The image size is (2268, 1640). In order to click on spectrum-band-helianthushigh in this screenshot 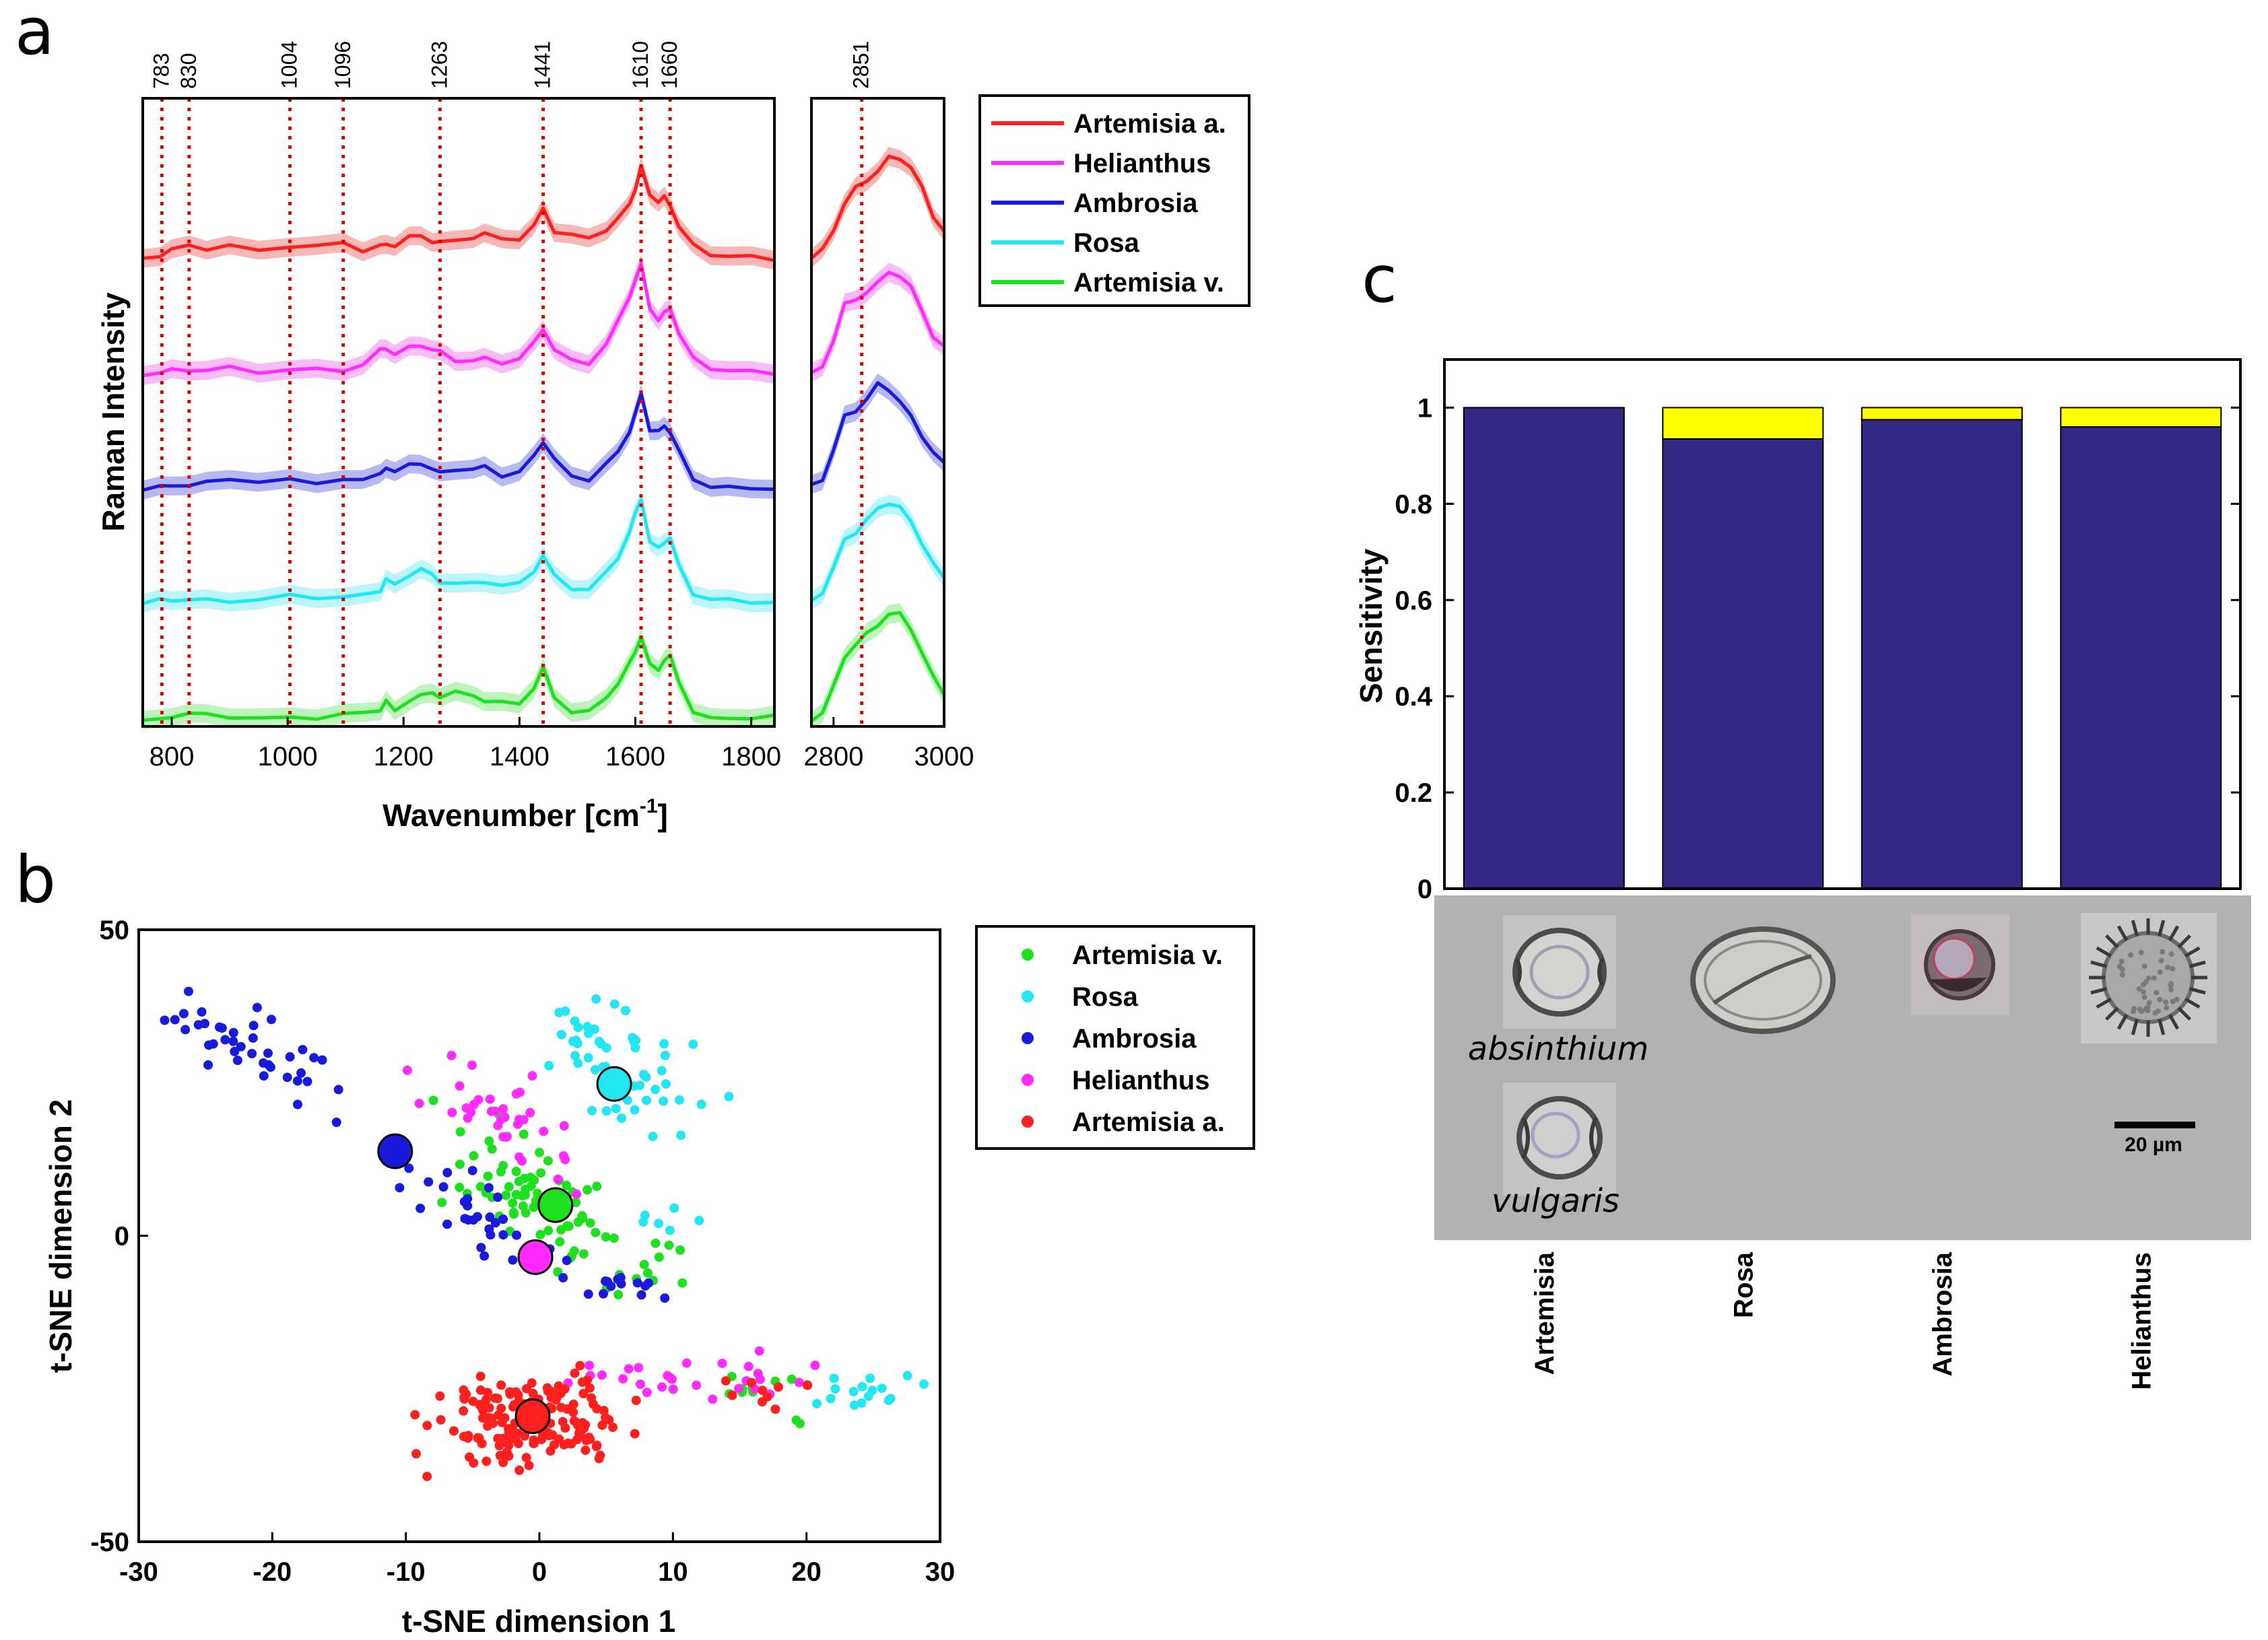, I will do `click(877, 322)`.